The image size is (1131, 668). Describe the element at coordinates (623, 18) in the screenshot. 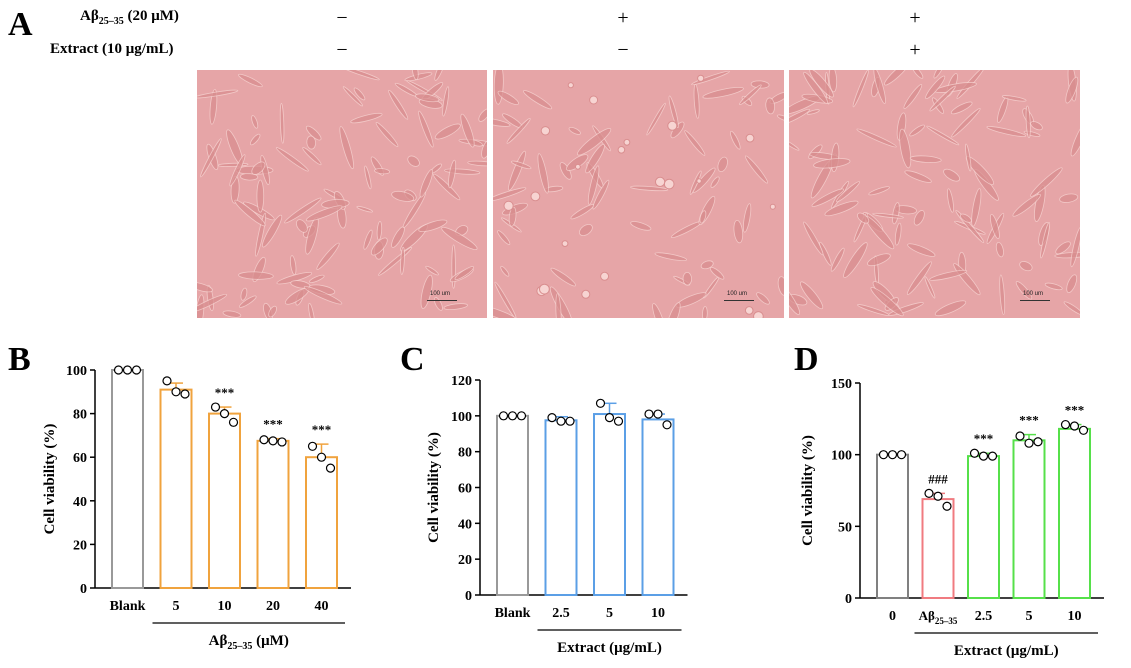

I see `sign-row1-col2: +` at that location.